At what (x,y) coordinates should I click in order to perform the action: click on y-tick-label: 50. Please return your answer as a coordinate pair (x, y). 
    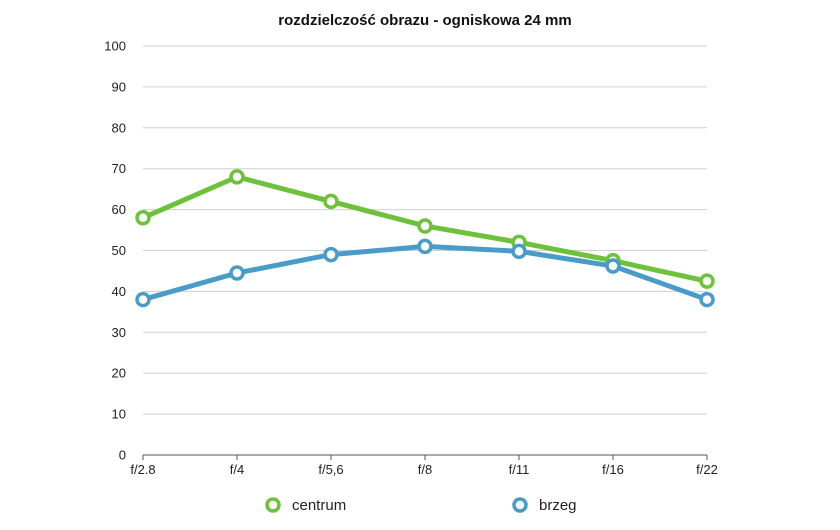
    Looking at the image, I should click on (119, 250).